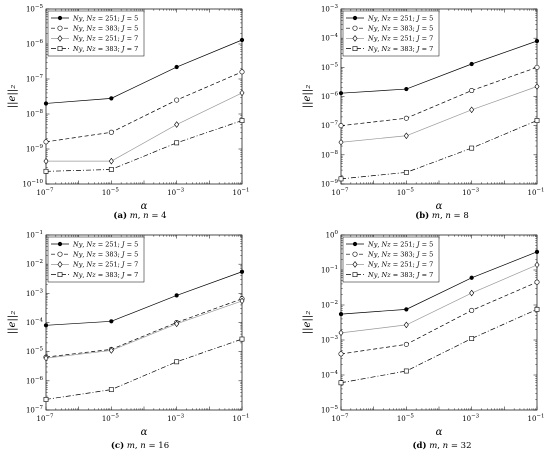 This screenshot has height=457, width=550. I want to click on x-tick-label: 10⁻⁵, so click(111, 193).